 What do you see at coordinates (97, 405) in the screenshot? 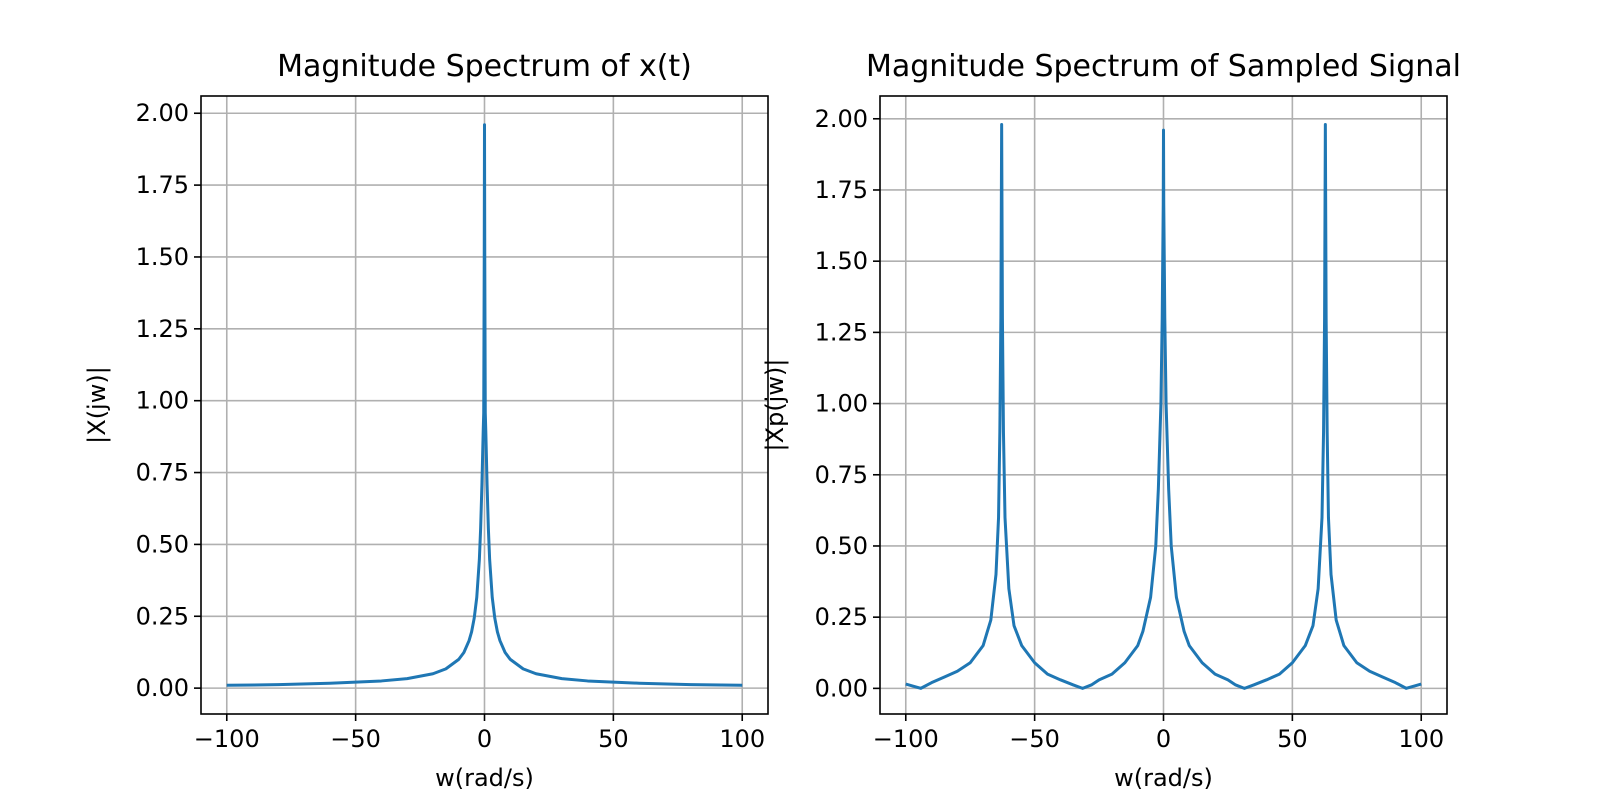
I see `y-axis-label: |X(jw)|` at bounding box center [97, 405].